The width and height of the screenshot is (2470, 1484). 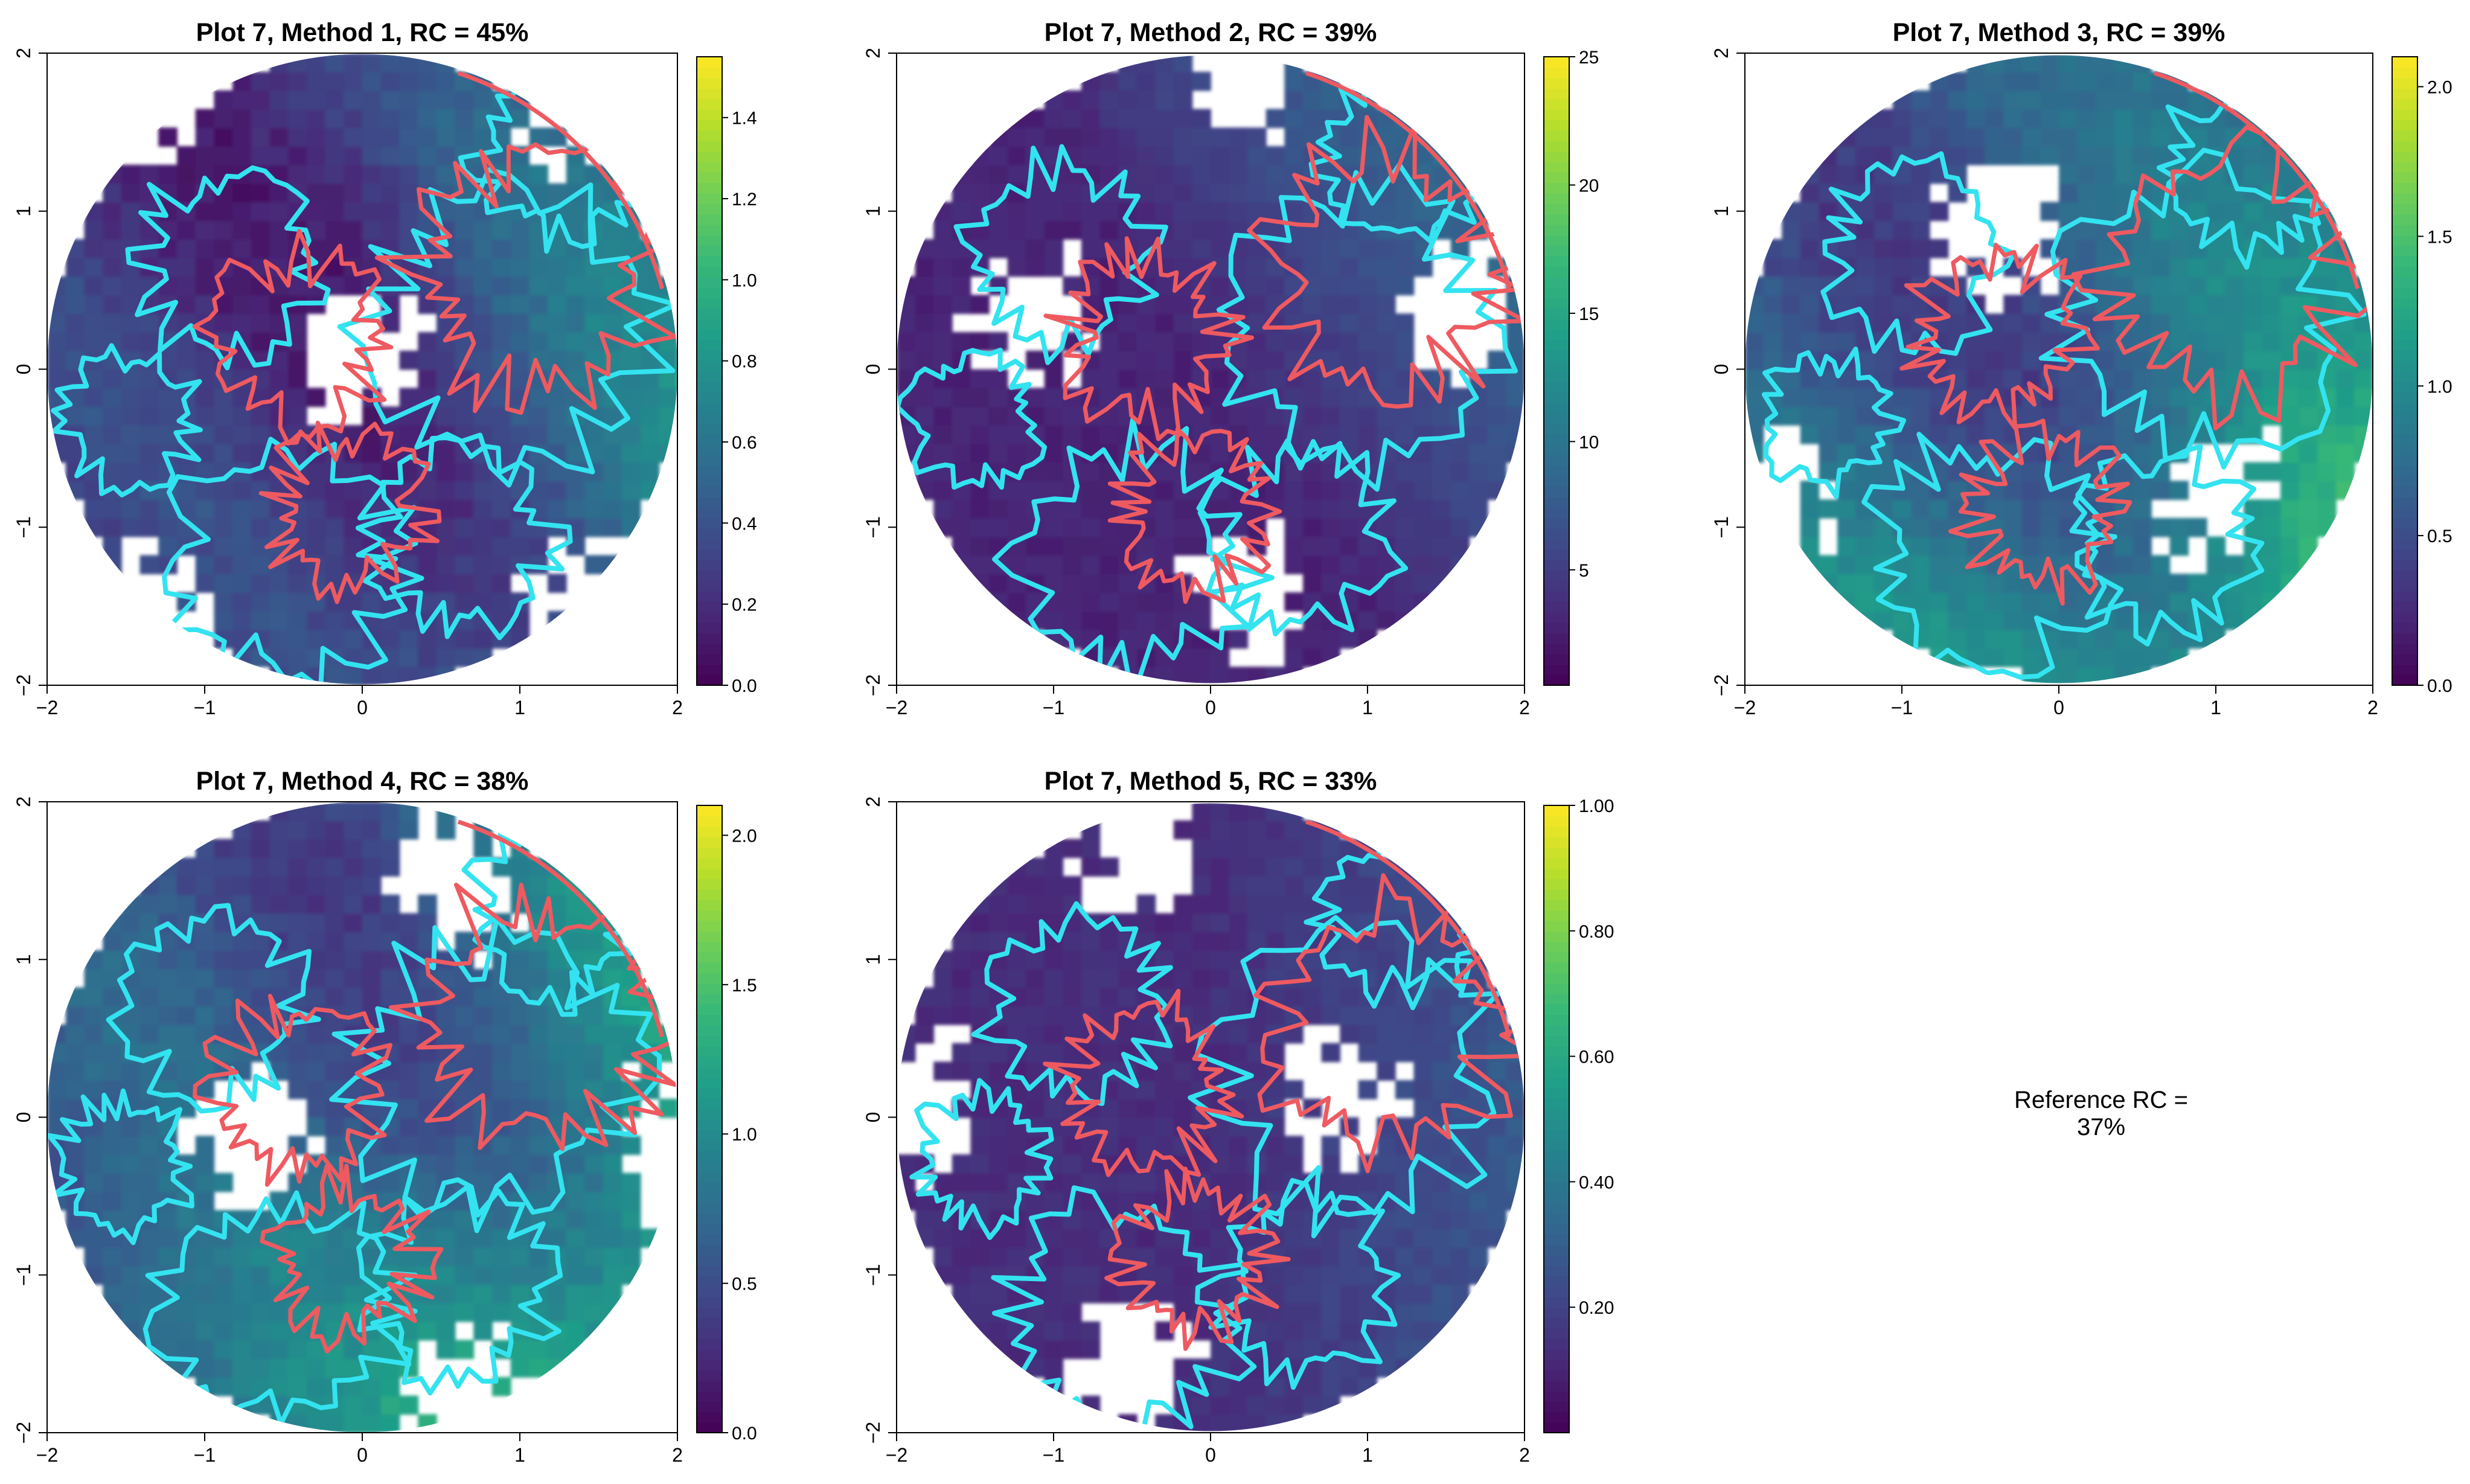 What do you see at coordinates (2101, 1113) in the screenshot?
I see `reference-rc-label: Reference RC = 37%` at bounding box center [2101, 1113].